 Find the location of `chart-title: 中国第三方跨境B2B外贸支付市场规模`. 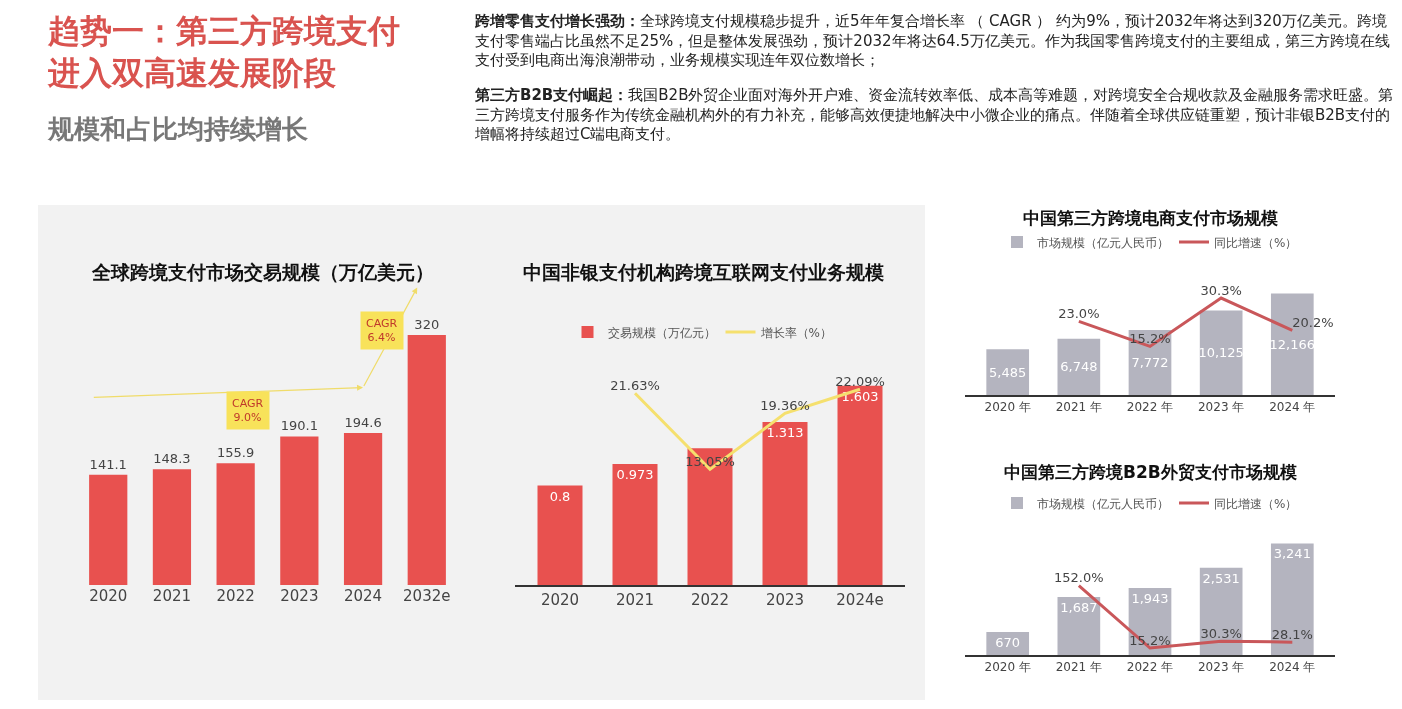

chart-title: 中国第三方跨境B2B外贸支付市场规模 is located at coordinates (1150, 472).